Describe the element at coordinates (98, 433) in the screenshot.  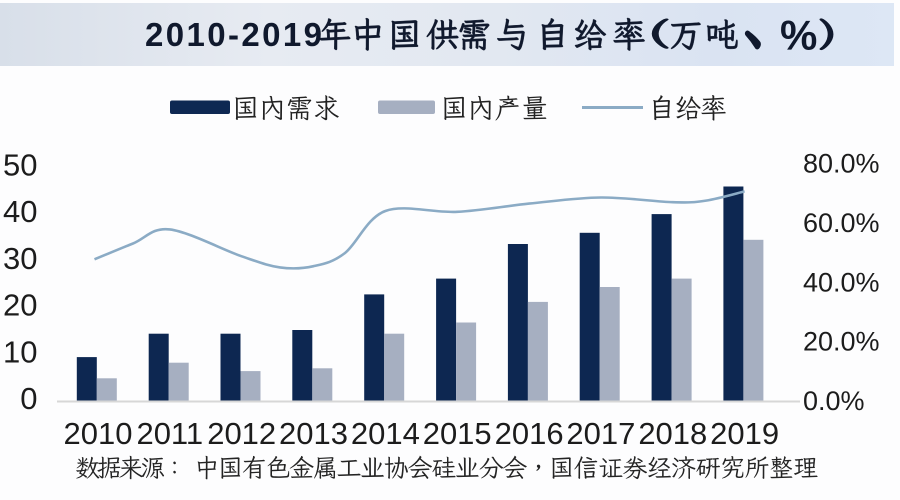
I see `svg-text: 2010` at that location.